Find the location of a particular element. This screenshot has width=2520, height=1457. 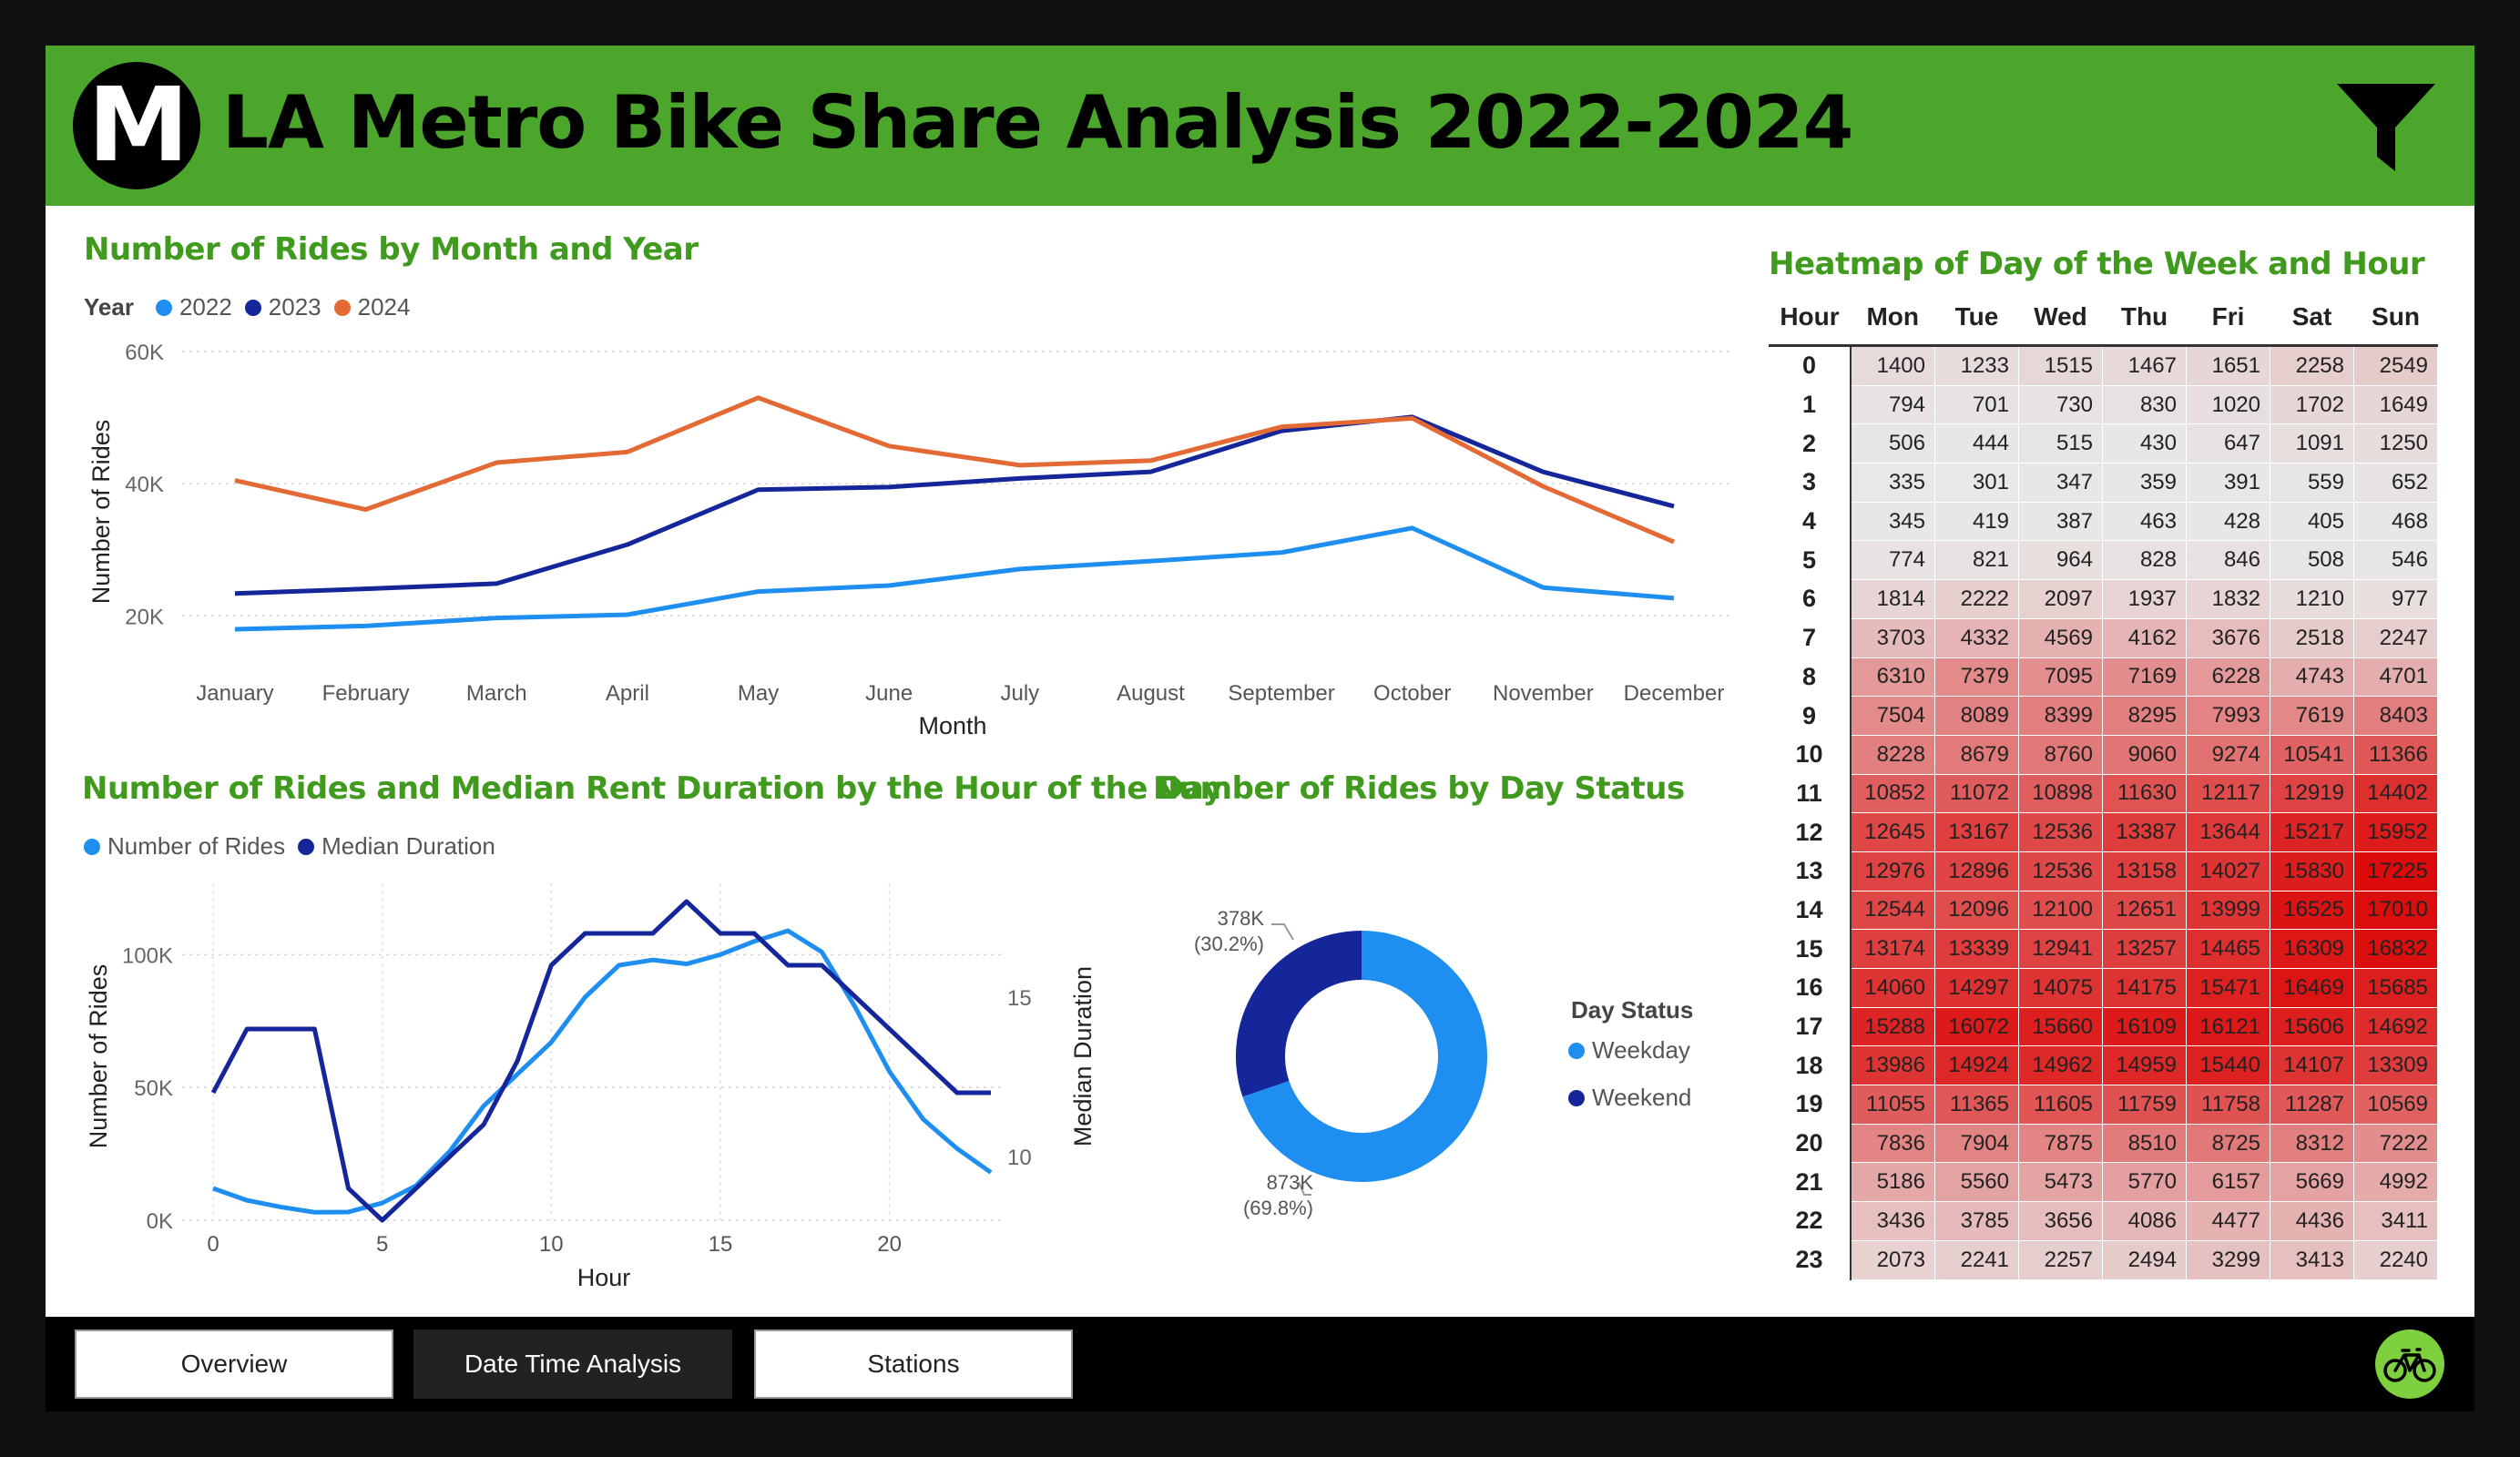

heatmap-cell: 12117 is located at coordinates (2228, 794).